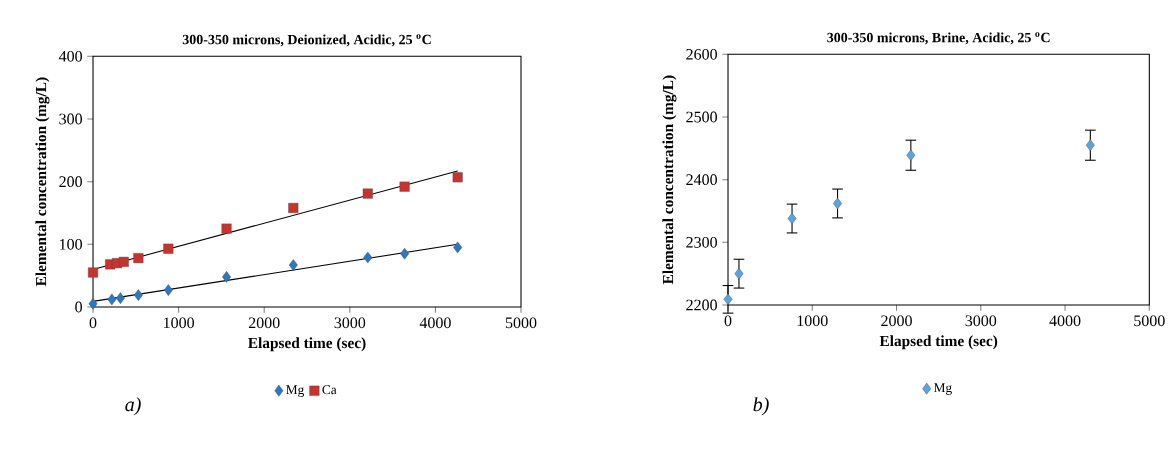 The image size is (1168, 450). Describe the element at coordinates (70, 119) in the screenshot. I see `y-tick-label: 300` at that location.